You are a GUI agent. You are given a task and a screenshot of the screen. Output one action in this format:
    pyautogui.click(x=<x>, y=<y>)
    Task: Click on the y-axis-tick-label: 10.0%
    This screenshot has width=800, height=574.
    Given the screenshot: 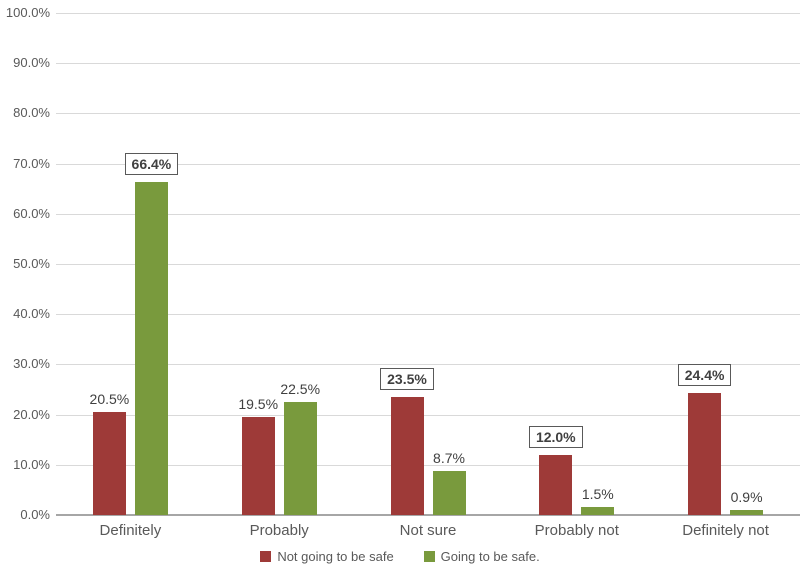 What is the action you would take?
    pyautogui.click(x=31, y=464)
    